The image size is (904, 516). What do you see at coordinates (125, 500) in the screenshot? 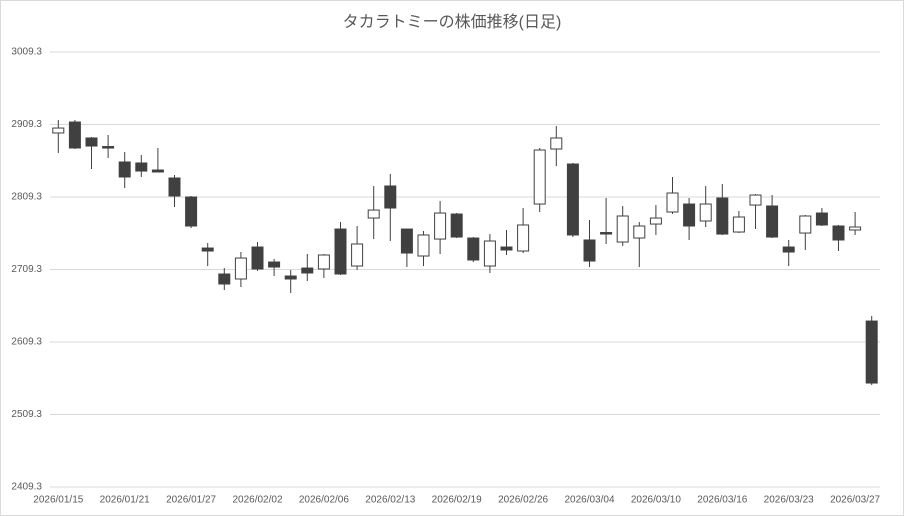
I see `x-tick-label: 2026/01/21` at bounding box center [125, 500].